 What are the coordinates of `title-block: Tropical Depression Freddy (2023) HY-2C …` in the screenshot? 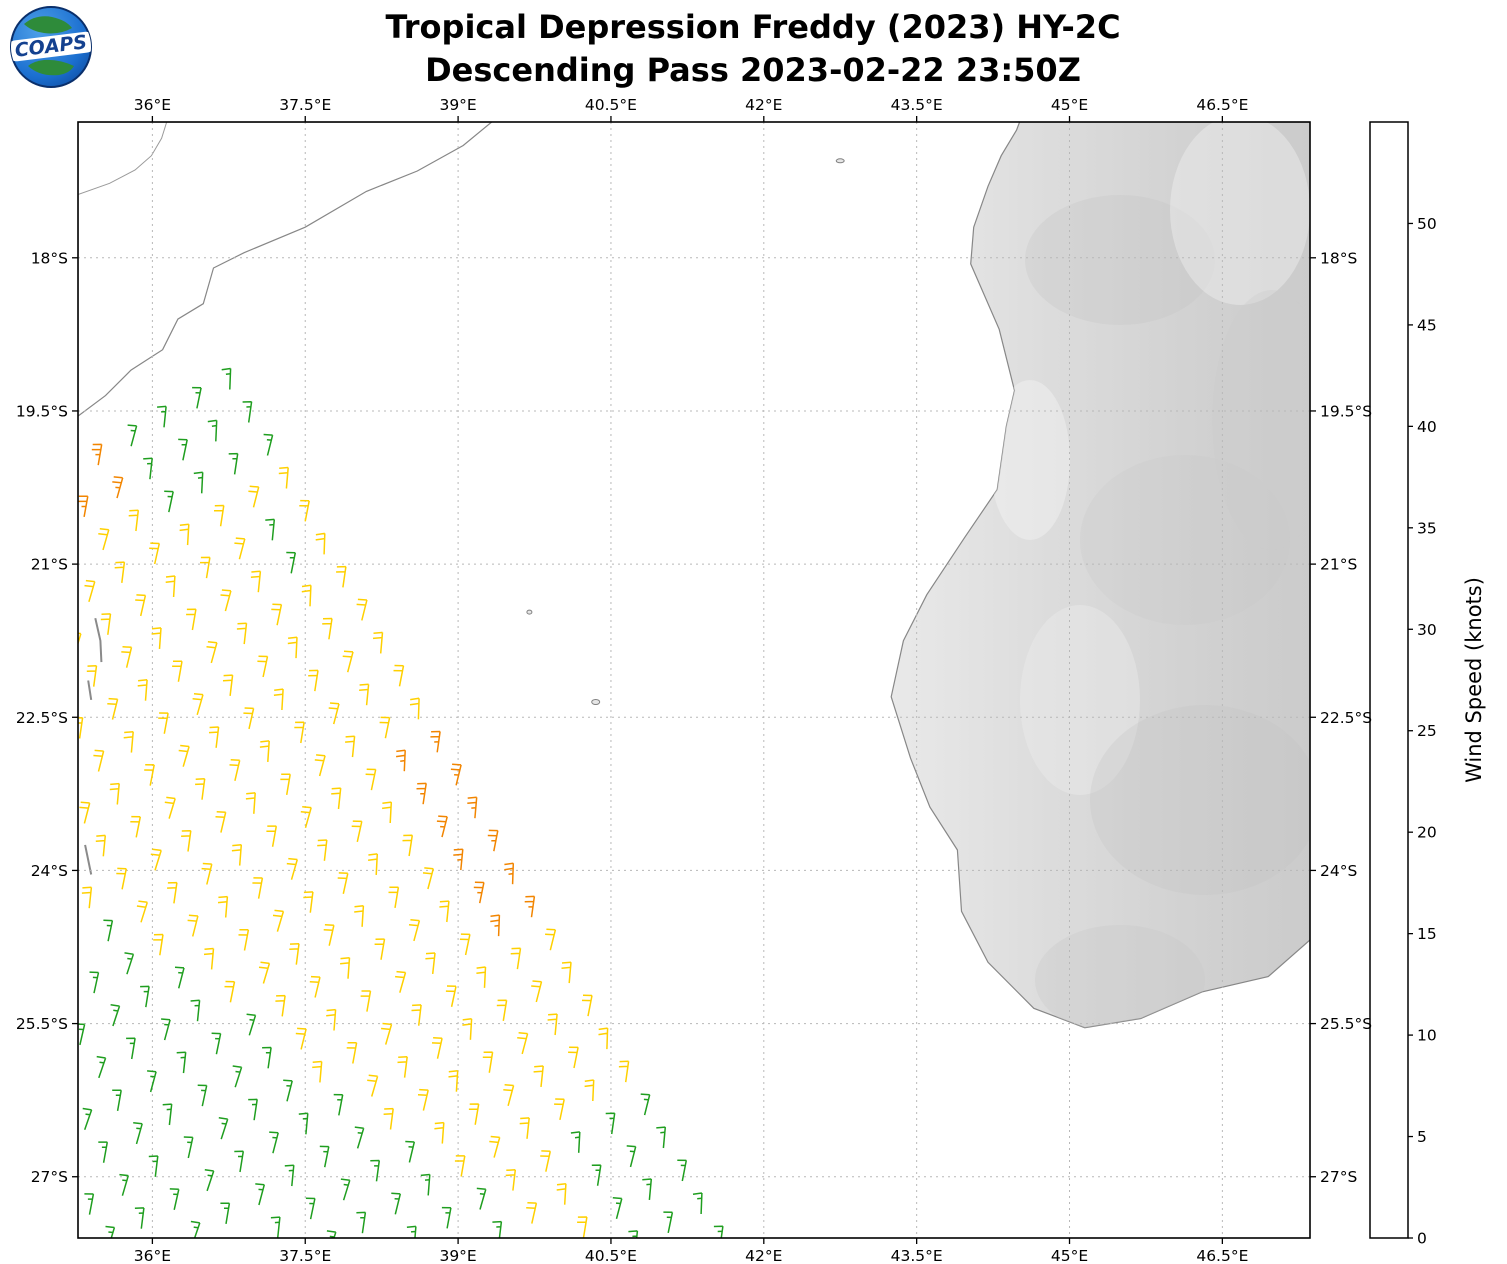 It's located at (752, 49).